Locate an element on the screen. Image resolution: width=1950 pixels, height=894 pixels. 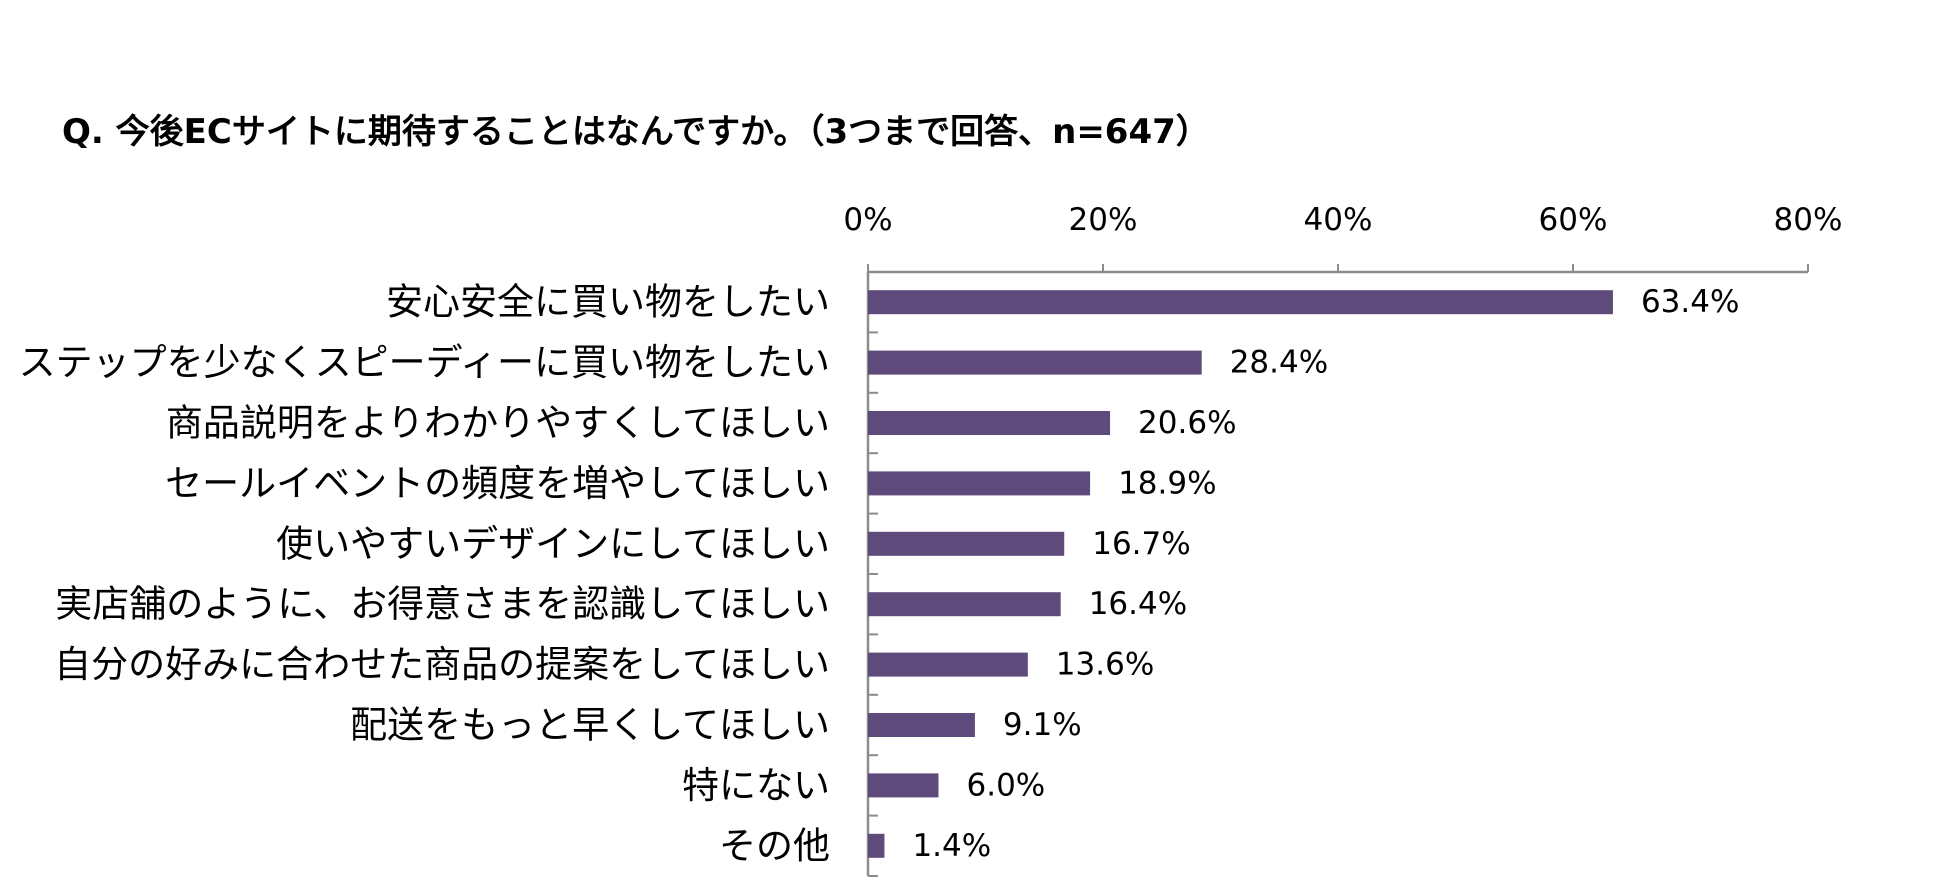
category-label: セールイベントの頻度を増やしてほしい is located at coordinates (497, 483).